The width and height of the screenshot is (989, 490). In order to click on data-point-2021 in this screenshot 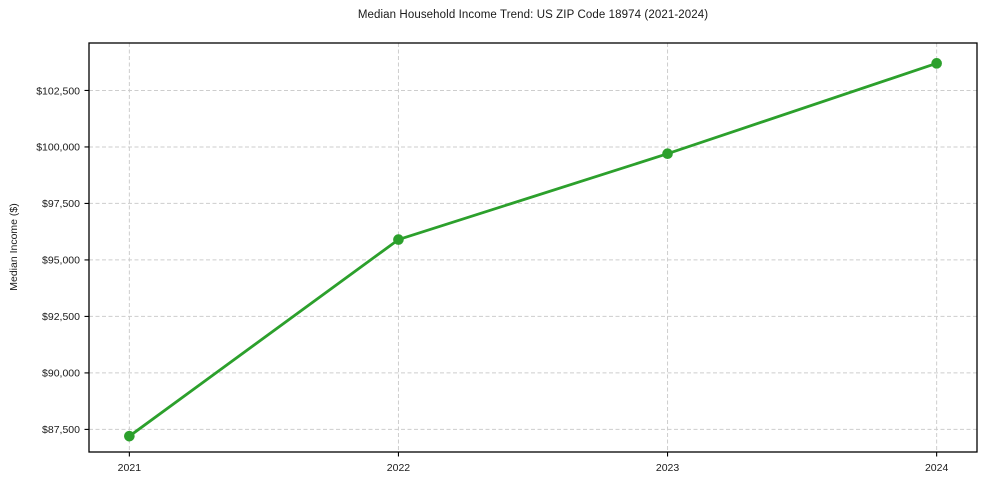, I will do `click(129, 436)`.